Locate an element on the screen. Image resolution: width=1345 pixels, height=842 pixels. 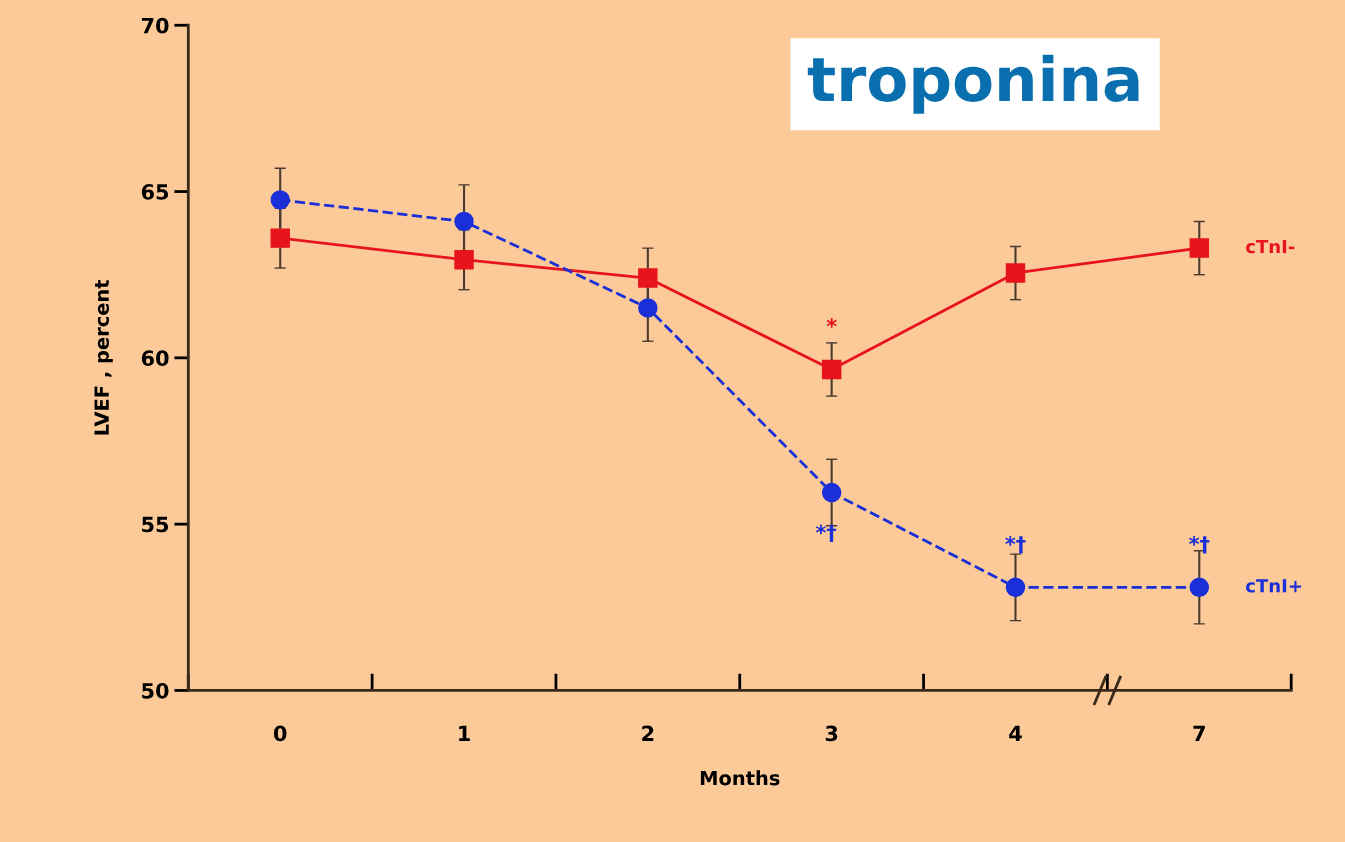
x-tick-label: 3 is located at coordinates (831, 733).